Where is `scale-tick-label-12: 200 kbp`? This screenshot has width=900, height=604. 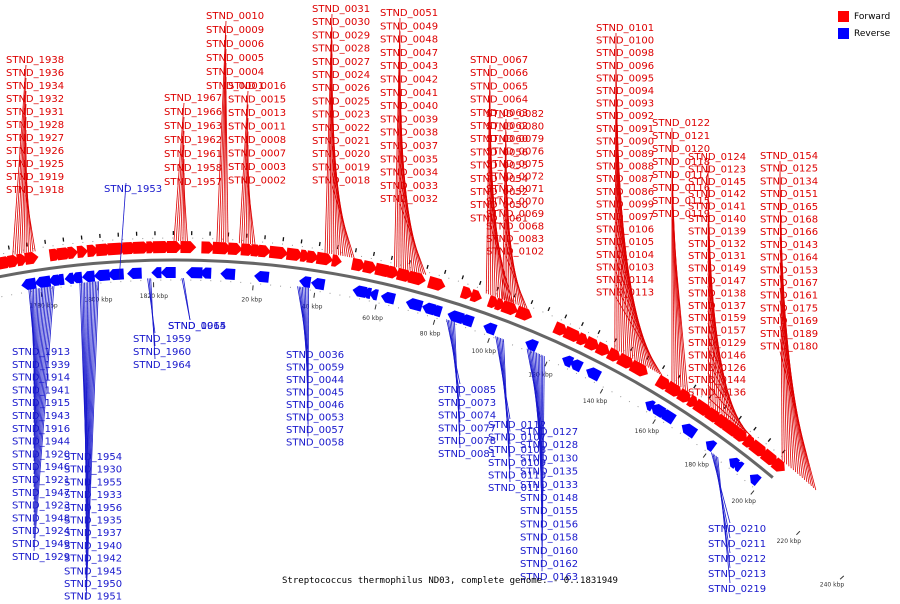 scale-tick-label-12: 200 kbp is located at coordinates (744, 501).